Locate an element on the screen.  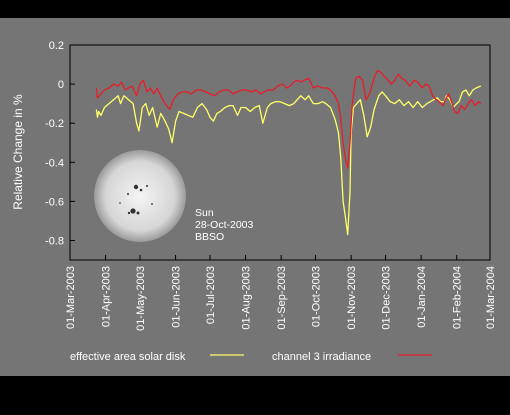
y-axis-title: Relative Change in % is located at coordinates (18, 152).